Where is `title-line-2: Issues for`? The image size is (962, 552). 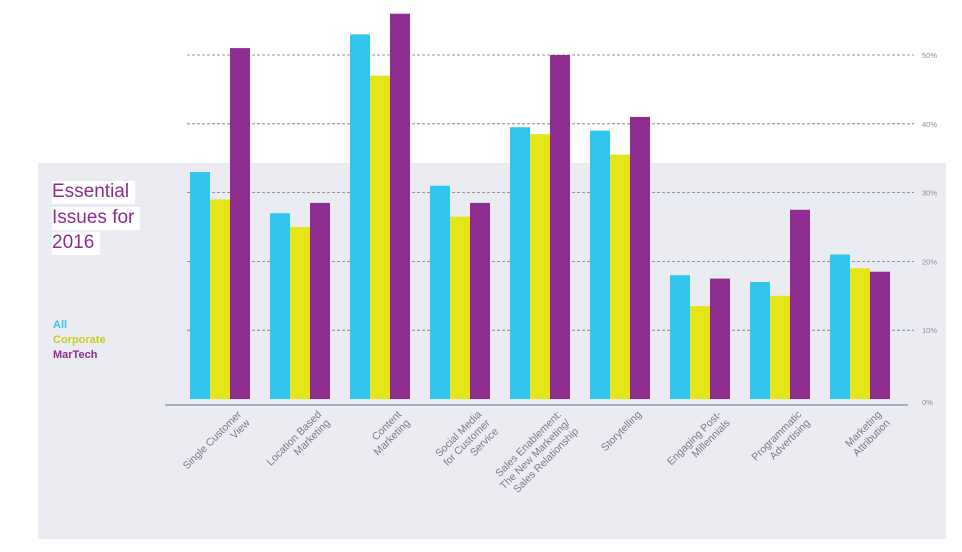 title-line-2: Issues for is located at coordinates (96, 218).